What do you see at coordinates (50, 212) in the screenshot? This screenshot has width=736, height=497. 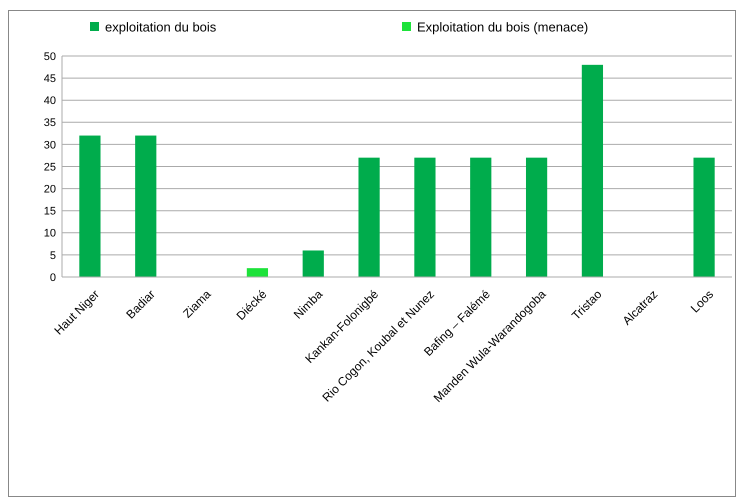 I see `y-tick-label: 15` at bounding box center [50, 212].